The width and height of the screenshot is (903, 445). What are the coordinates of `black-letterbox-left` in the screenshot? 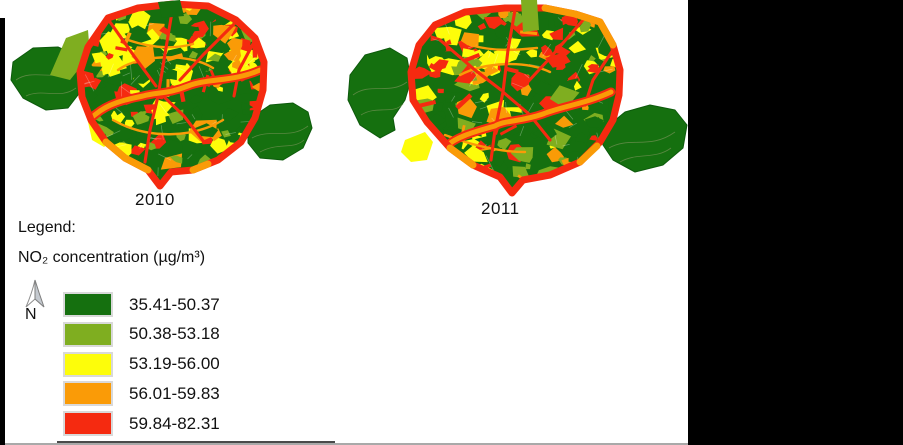 It's located at (2, 231).